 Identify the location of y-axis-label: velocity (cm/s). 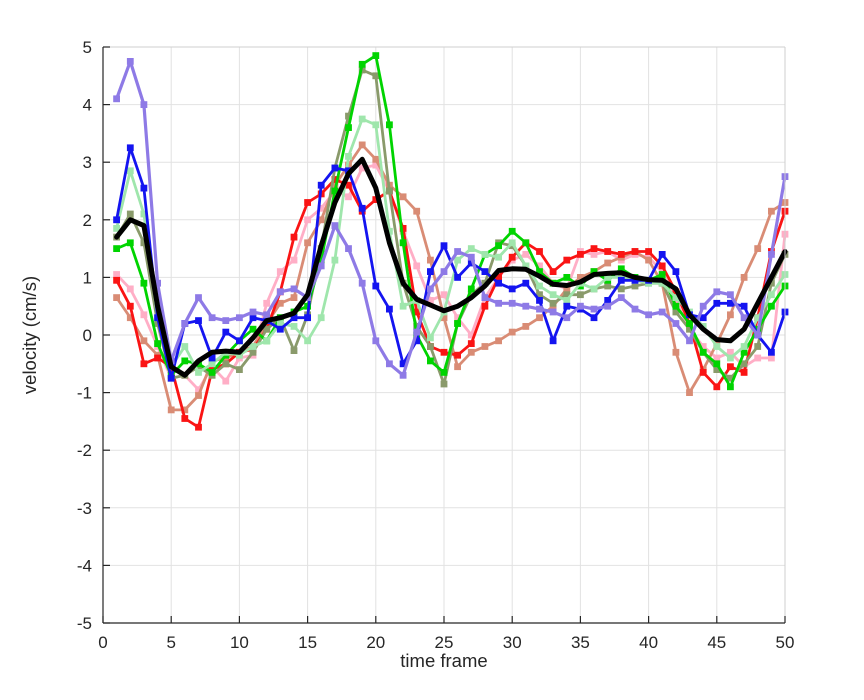
(29, 335).